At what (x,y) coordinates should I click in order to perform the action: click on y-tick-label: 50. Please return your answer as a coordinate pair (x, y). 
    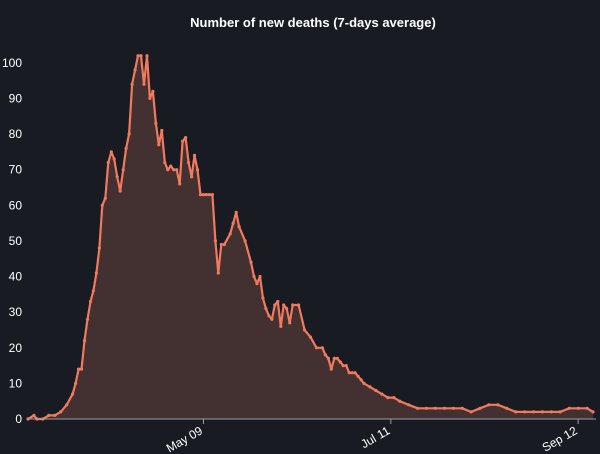
    Looking at the image, I should click on (16, 241).